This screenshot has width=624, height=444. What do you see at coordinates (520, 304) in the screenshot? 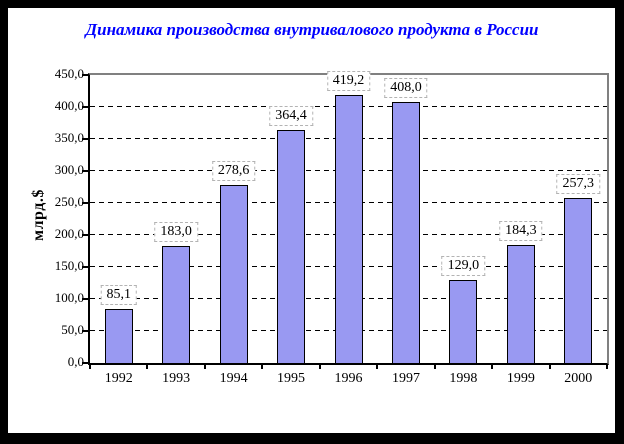
I see `bar-1999` at bounding box center [520, 304].